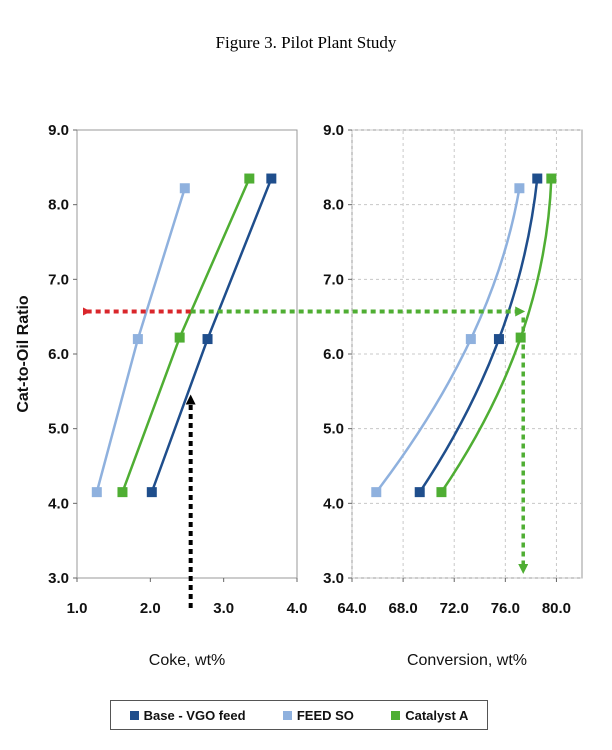  Describe the element at coordinates (23, 354) in the screenshot. I see `y-axis-label: Cat-to-Oil Ratio` at that location.